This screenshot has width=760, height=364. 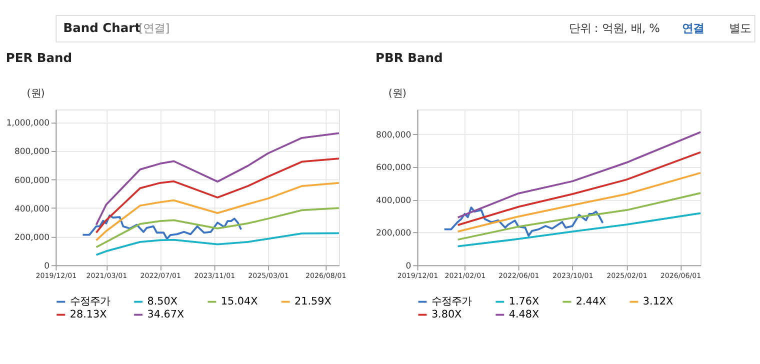 I want to click on legend-label: 1.76X, so click(x=524, y=302).